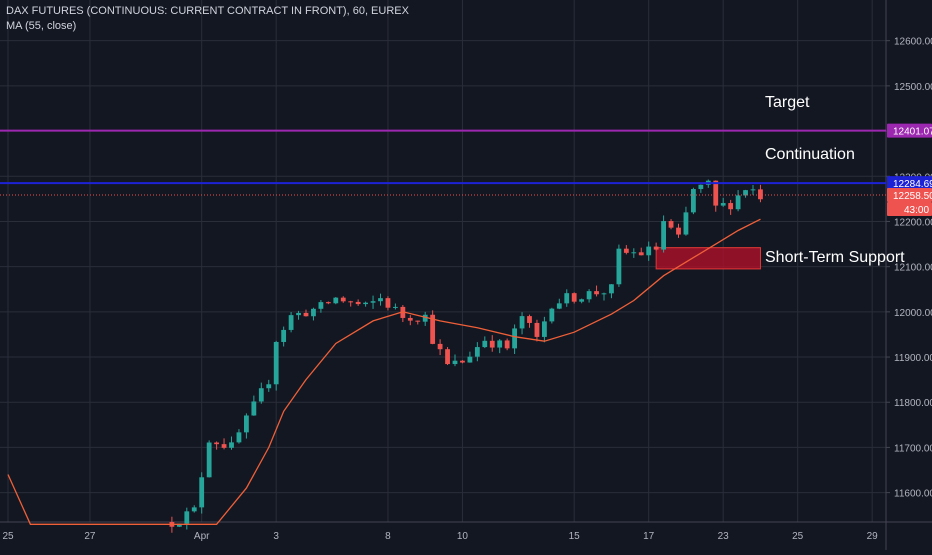 This screenshot has height=555, width=932. What do you see at coordinates (913, 358) in the screenshot?
I see `price-tick-label: 11900.00` at bounding box center [913, 358].